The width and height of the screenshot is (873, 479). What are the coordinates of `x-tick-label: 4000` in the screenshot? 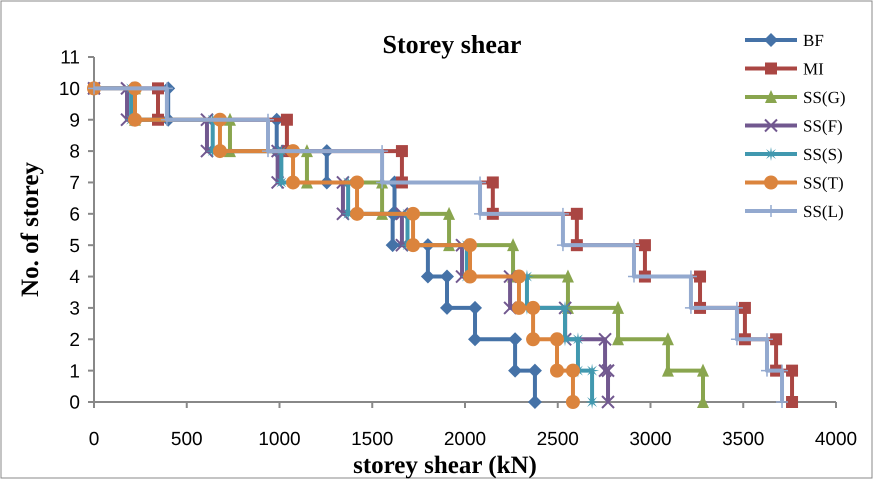 It's located at (836, 439).